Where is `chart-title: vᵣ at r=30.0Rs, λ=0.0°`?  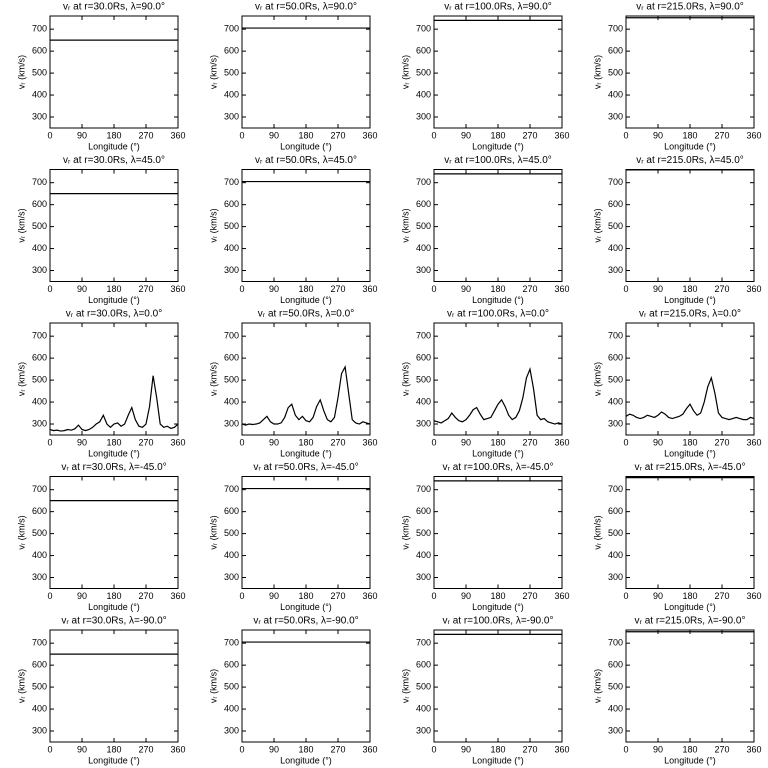 chart-title: vᵣ at r=30.0Rs, λ=0.0° is located at coordinates (114, 314).